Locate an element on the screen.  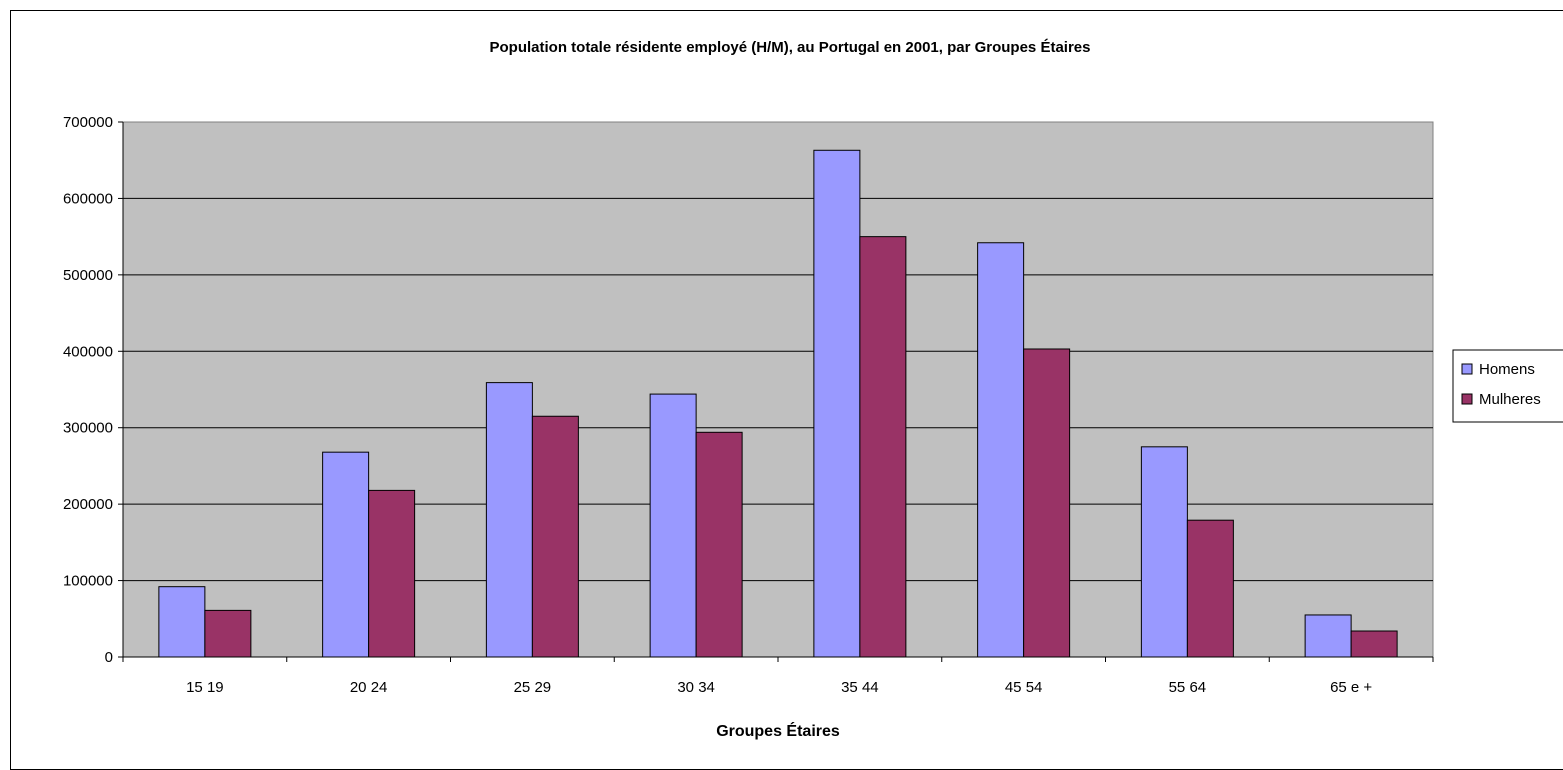
x-tick-label: 25 29 is located at coordinates (533, 687).